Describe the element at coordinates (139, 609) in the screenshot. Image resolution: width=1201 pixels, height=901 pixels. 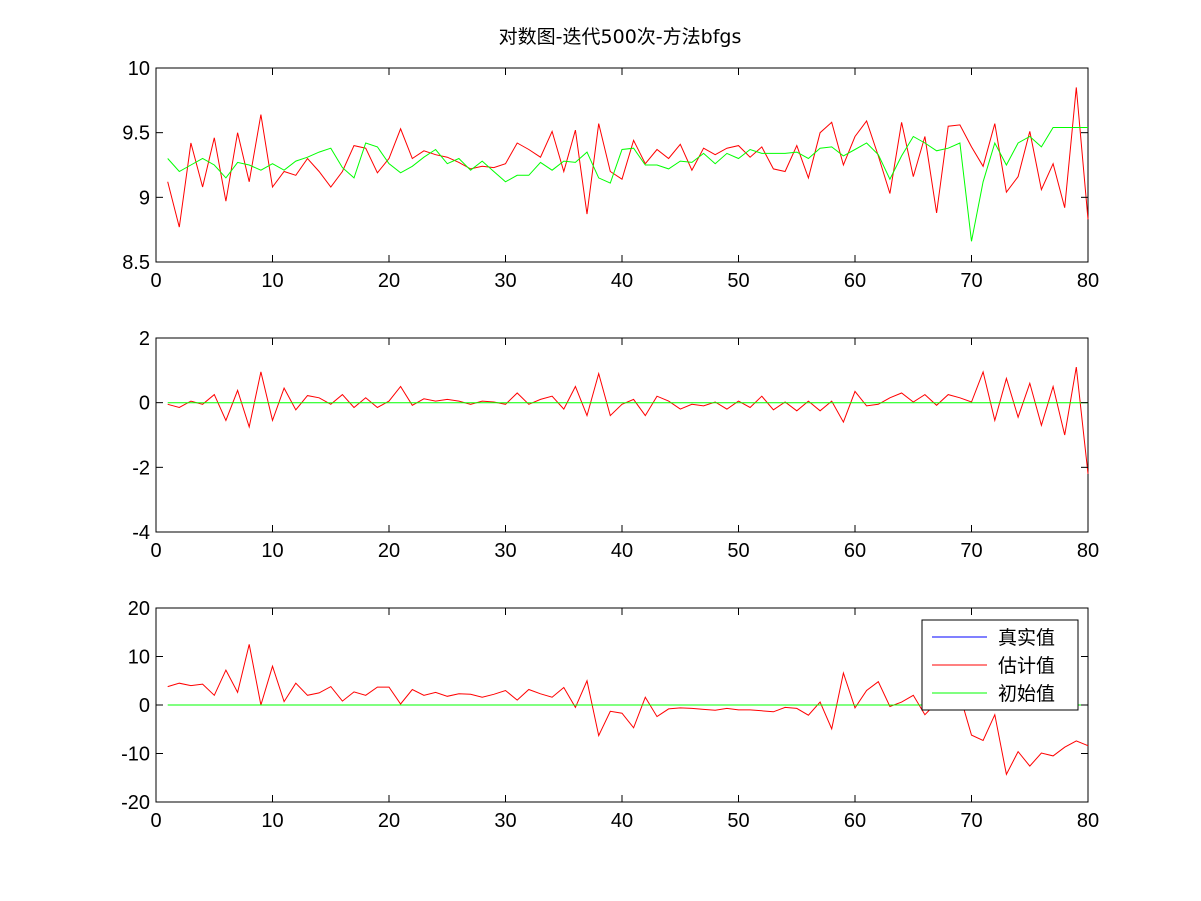
I see `y-tick-label: 20` at that location.